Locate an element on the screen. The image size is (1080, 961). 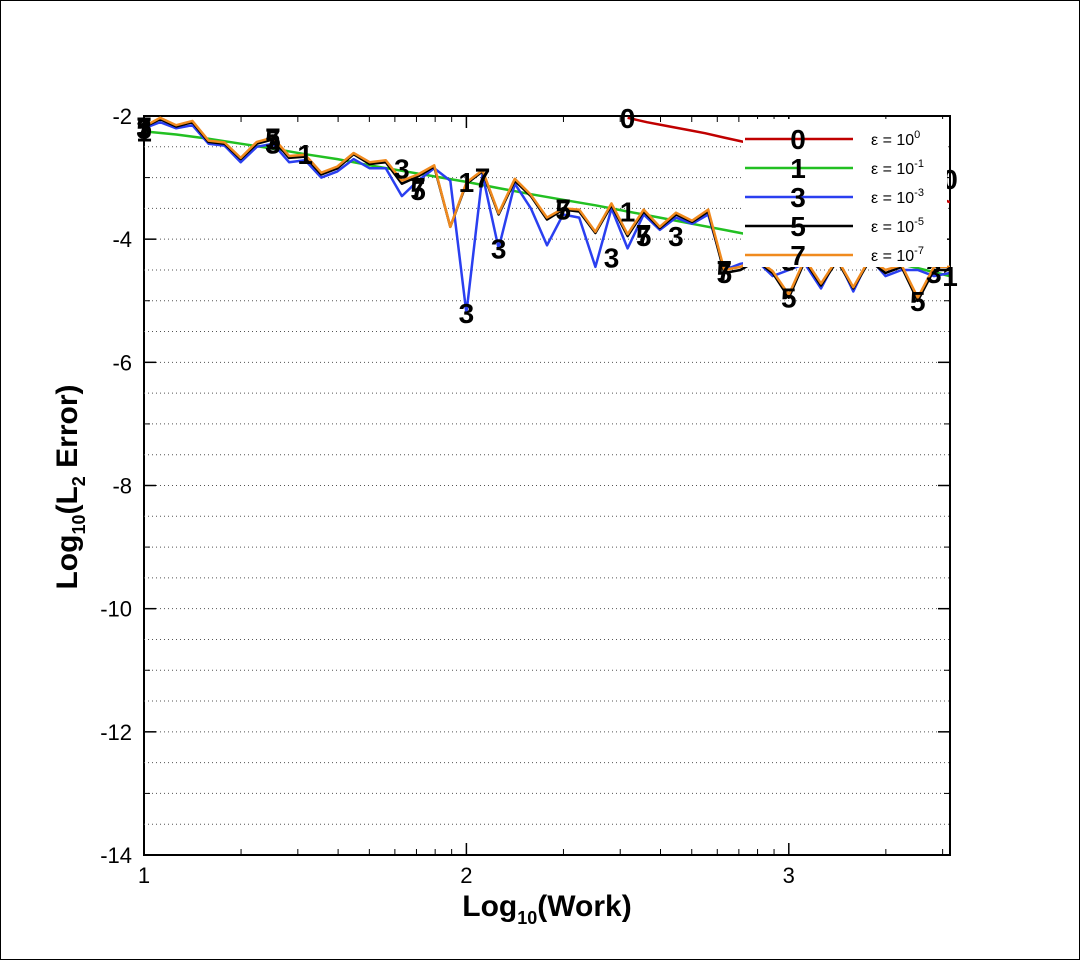
legend-symbol-7: 7 is located at coordinates (798, 255).